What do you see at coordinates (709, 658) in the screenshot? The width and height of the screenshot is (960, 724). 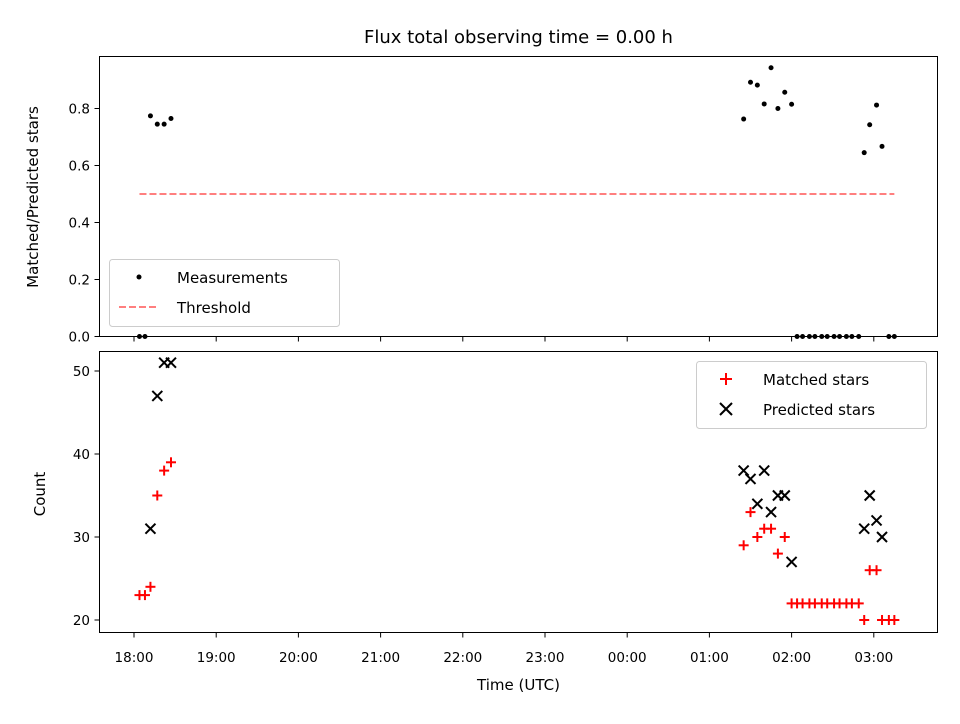 I see `x-tick-label-7: 01:00` at bounding box center [709, 658].